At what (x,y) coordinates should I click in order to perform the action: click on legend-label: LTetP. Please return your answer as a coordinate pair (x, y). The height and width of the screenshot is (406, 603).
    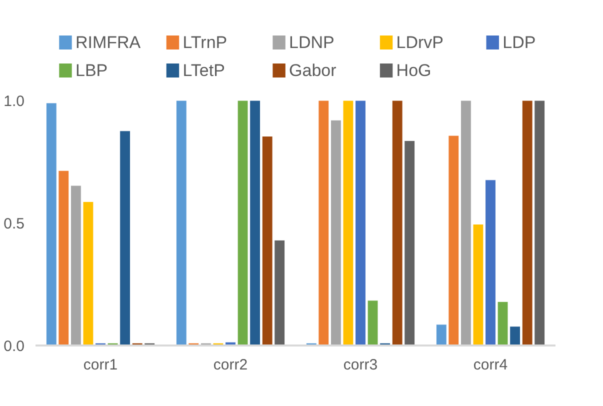
    Looking at the image, I should click on (203, 70).